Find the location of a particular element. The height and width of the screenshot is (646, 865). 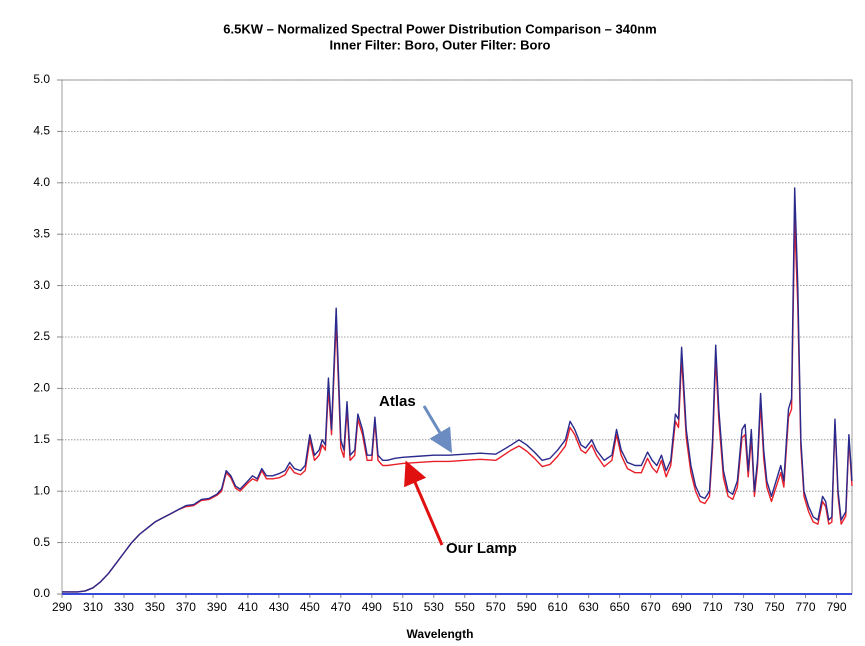

x-tick-label: 410 is located at coordinates (248, 607).